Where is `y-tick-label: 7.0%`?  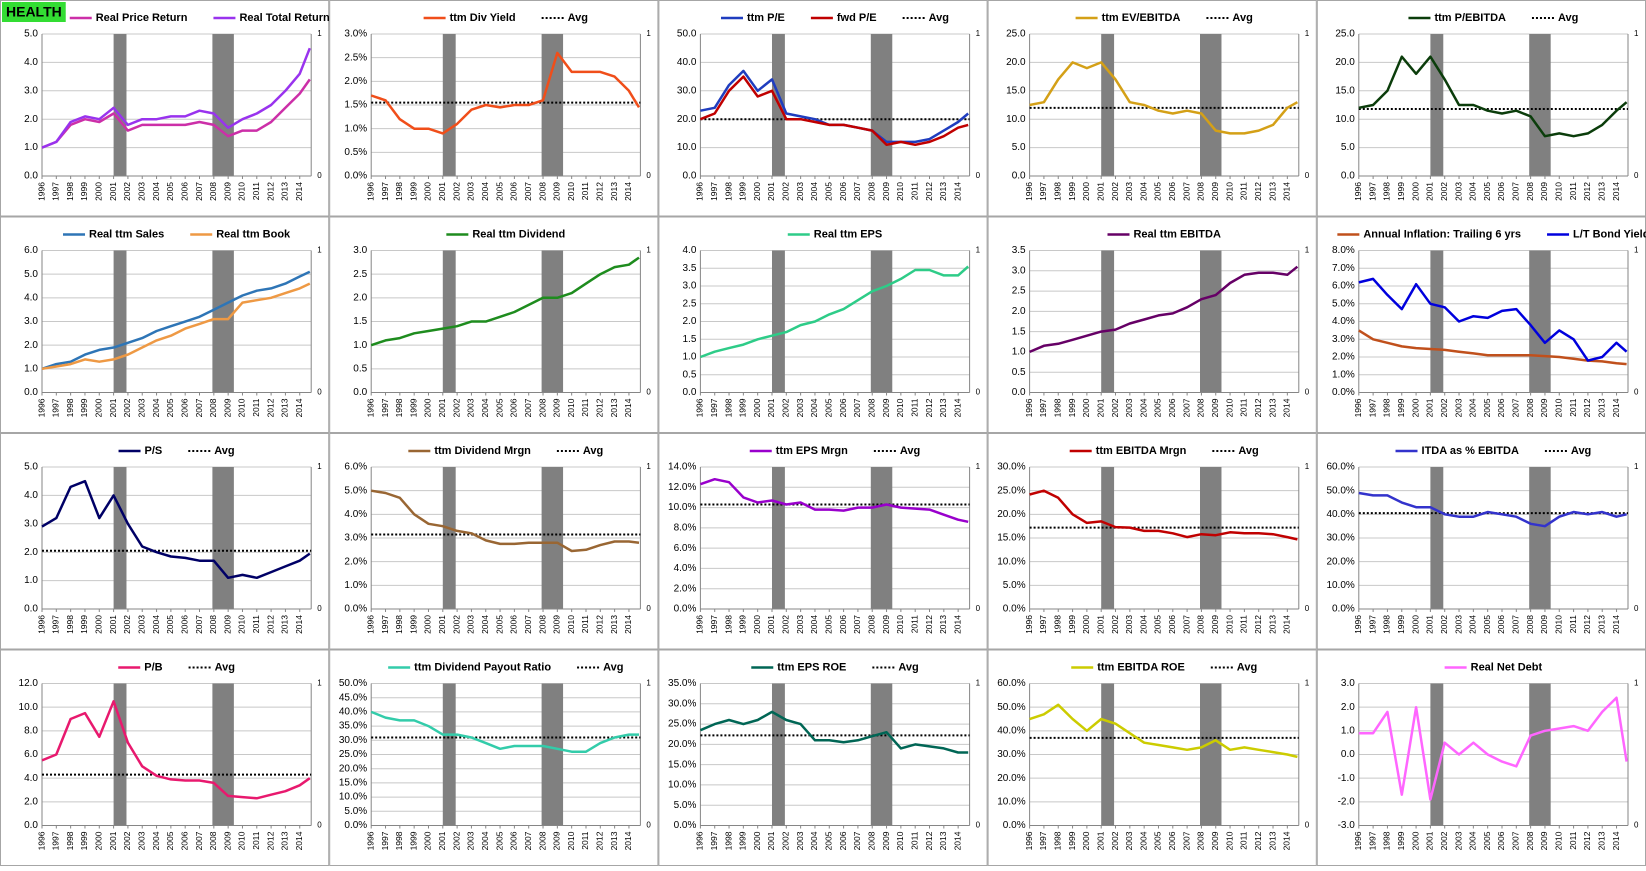
y-tick-label: 7.0% is located at coordinates (1343, 268).